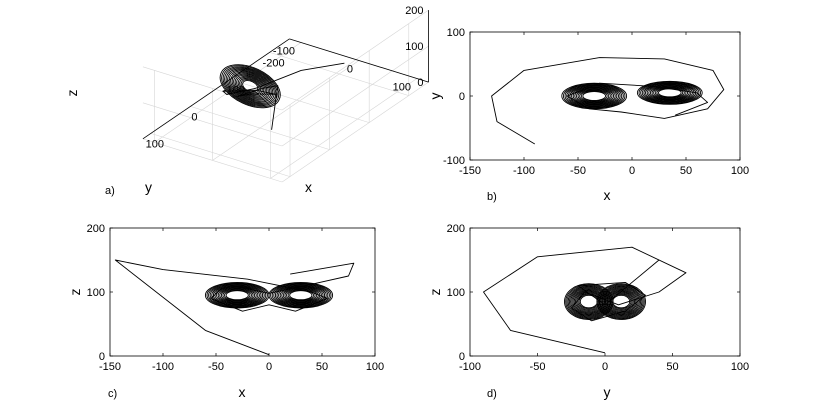 The height and width of the screenshot is (415, 830). I want to click on panel-d-ytick-label: 0, so click(462, 357).